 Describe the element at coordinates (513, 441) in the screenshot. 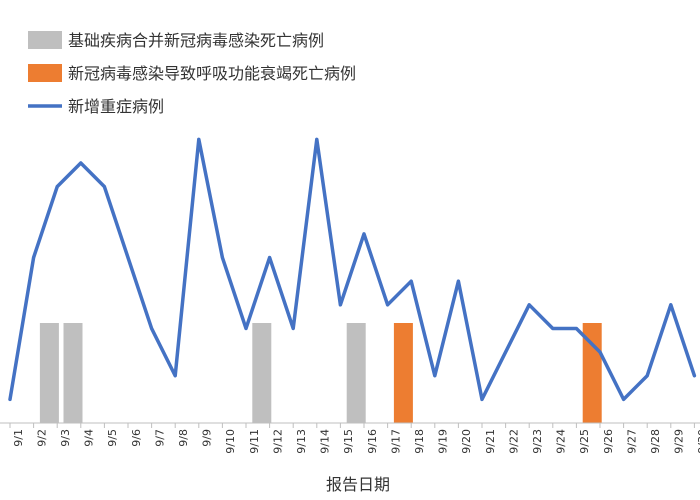

I see `x-tick-label-9-22: 9/22` at that location.